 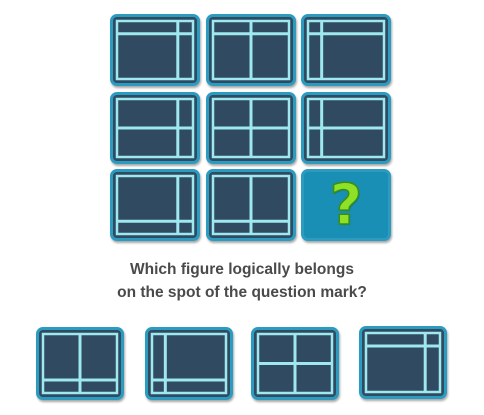 What do you see at coordinates (242, 292) in the screenshot?
I see `question-line-2: on the spot of the question mark?` at bounding box center [242, 292].